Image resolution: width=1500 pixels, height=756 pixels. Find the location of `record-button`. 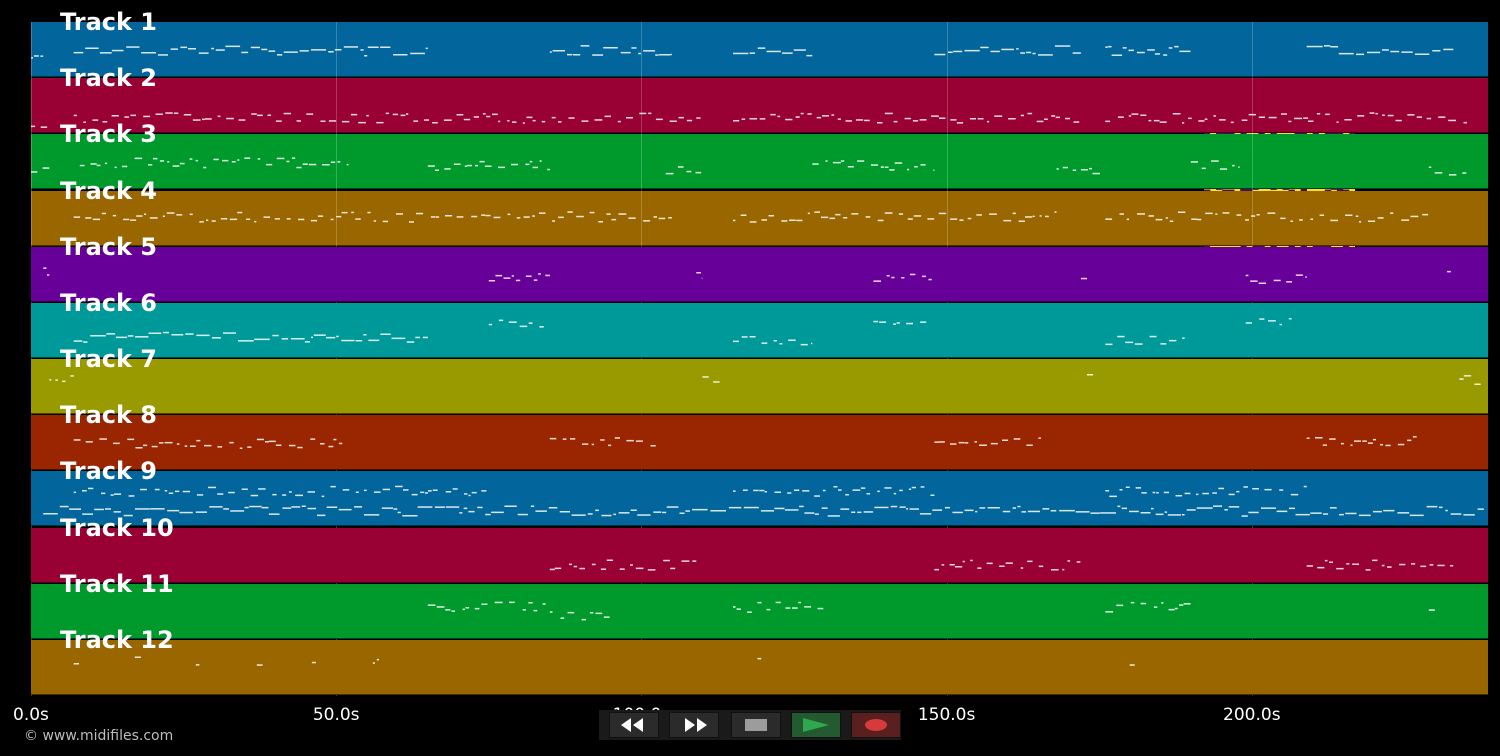

record-button is located at coordinates (876, 725).